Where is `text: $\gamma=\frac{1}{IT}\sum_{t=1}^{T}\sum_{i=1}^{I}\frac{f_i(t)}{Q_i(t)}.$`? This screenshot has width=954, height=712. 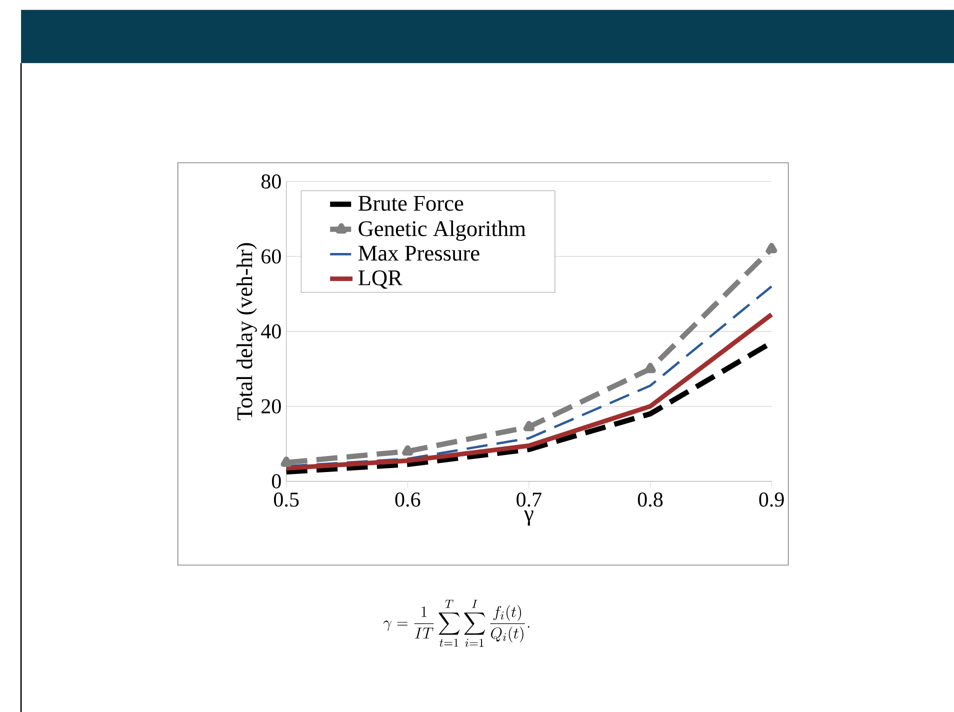 text: $\gamma=\frac{1}{IT}\sum_{t=1}^{T}\sum_{i=1}^{I}\frac{f_i(t)}{Q_i(t)}.$ is located at coordinates (456, 623).